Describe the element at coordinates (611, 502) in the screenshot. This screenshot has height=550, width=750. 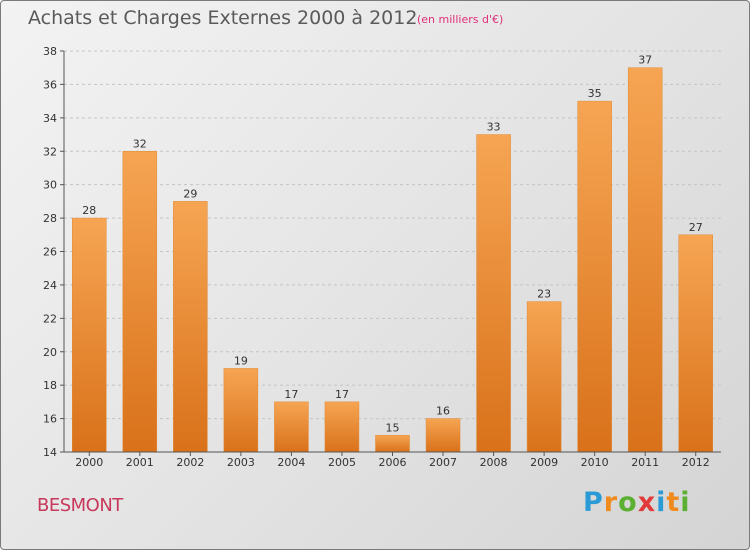
I see `logo-letter: r` at that location.